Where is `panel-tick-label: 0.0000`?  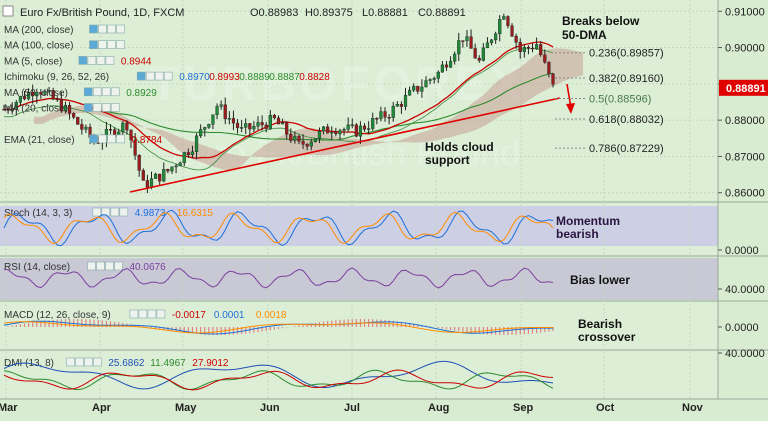
panel-tick-label: 0.0000 is located at coordinates (742, 328).